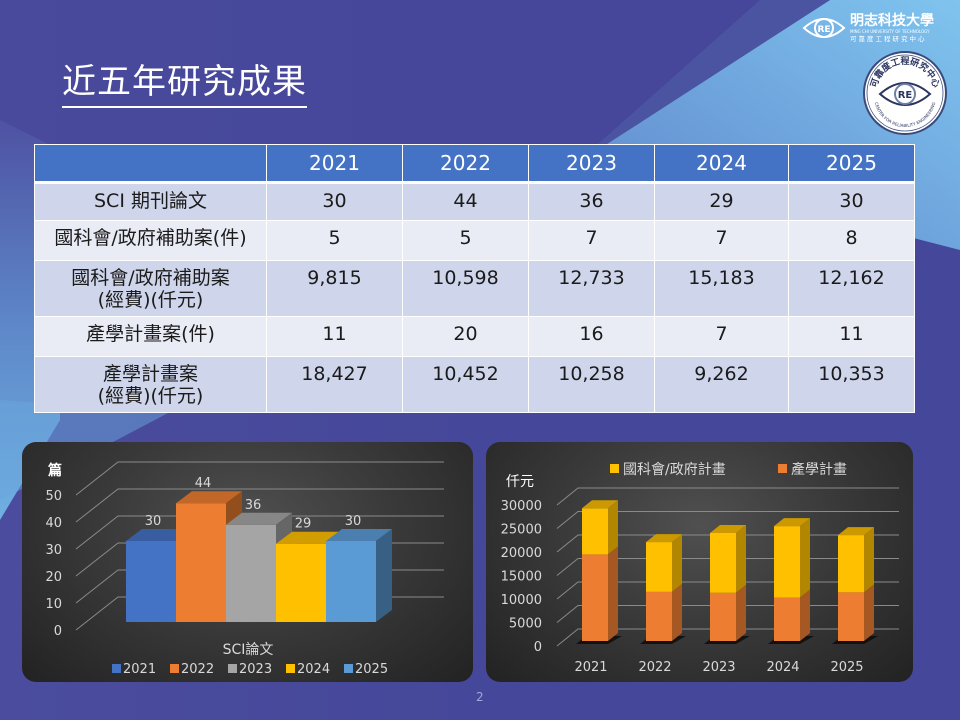 This screenshot has width=960, height=720. Describe the element at coordinates (888, 38) in the screenshot. I see `center-name: 可靠度工程研究中心` at that location.